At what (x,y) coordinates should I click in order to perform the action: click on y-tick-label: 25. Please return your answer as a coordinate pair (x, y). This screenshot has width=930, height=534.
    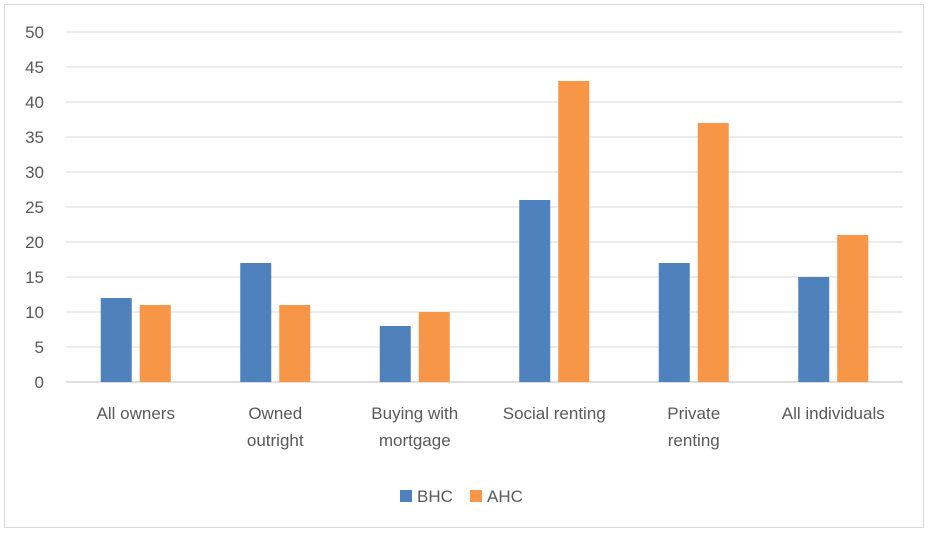
    Looking at the image, I should click on (34, 207).